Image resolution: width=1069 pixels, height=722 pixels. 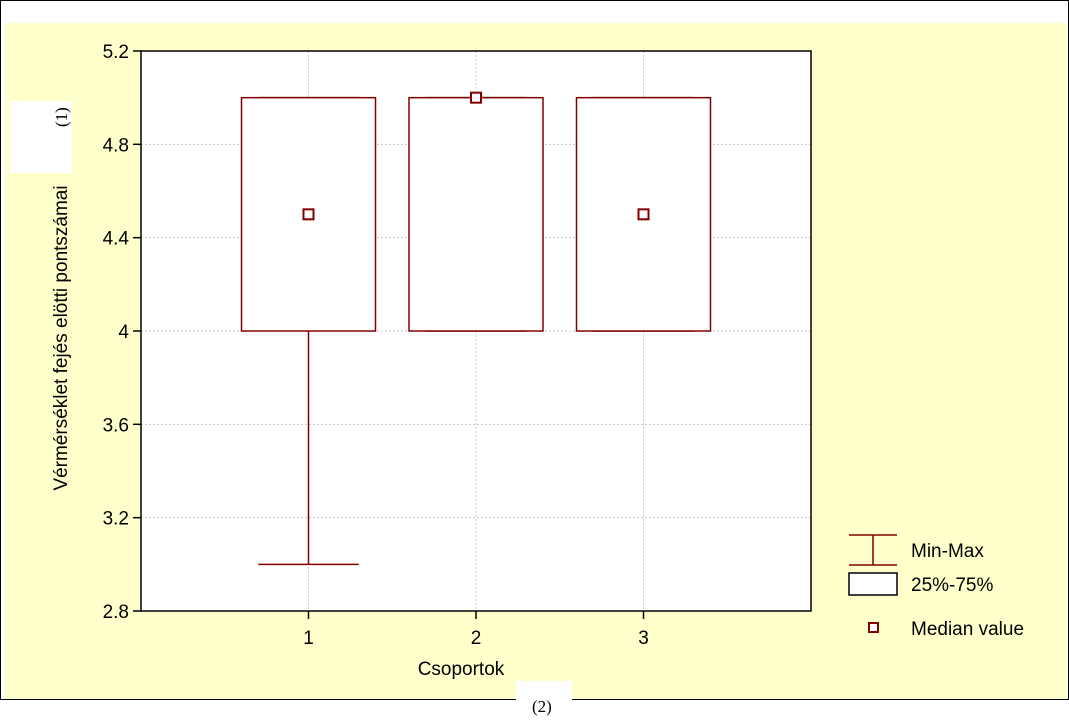 I want to click on y-axis-note: (1), so click(x=41, y=137).